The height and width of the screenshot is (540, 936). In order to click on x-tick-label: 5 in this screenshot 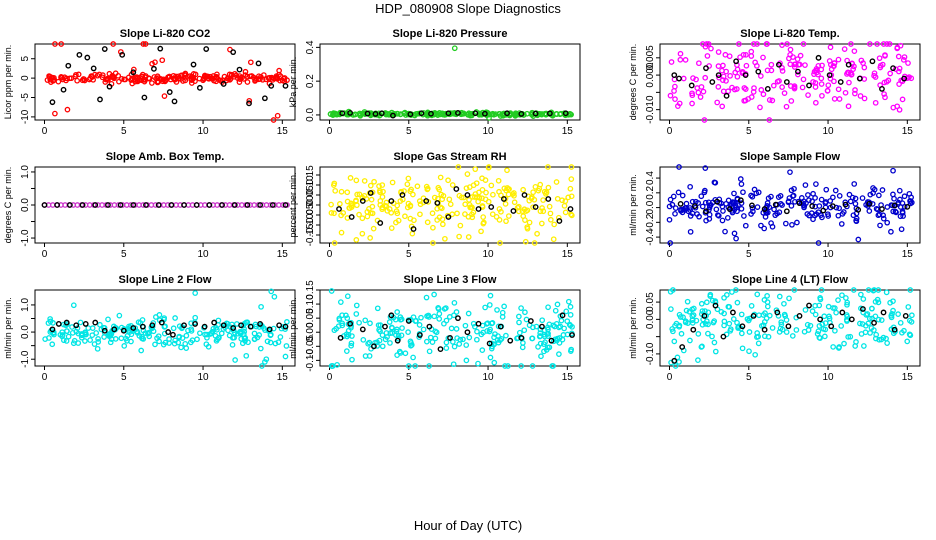, I will do `click(409, 254)`.